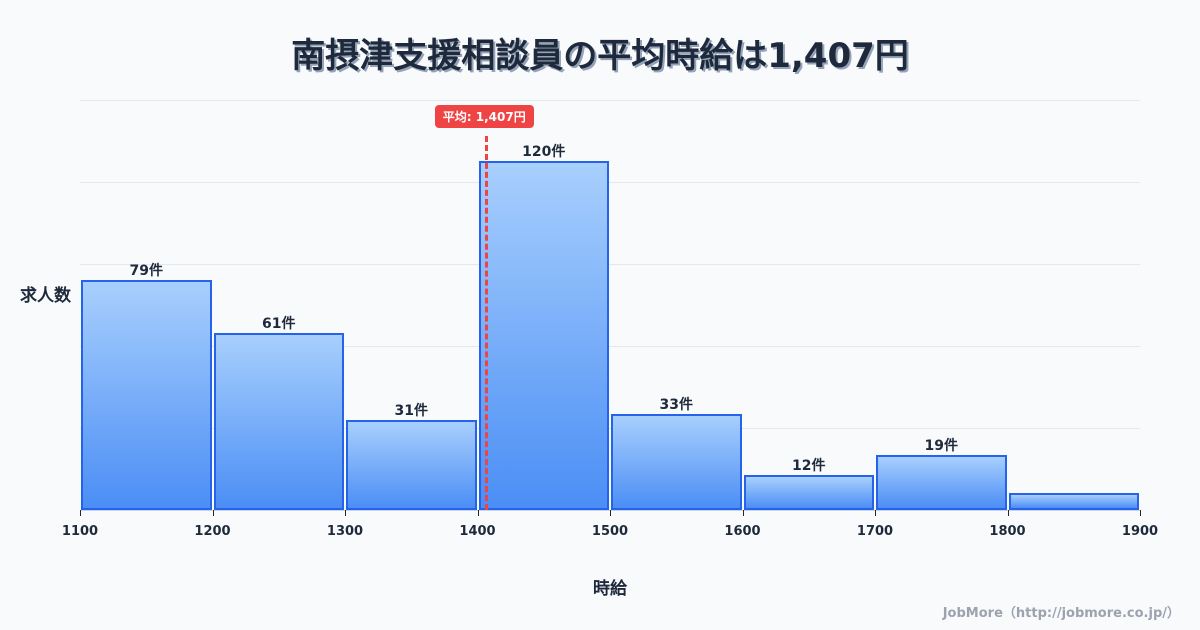  I want to click on x-tick-label: 1500, so click(610, 531).